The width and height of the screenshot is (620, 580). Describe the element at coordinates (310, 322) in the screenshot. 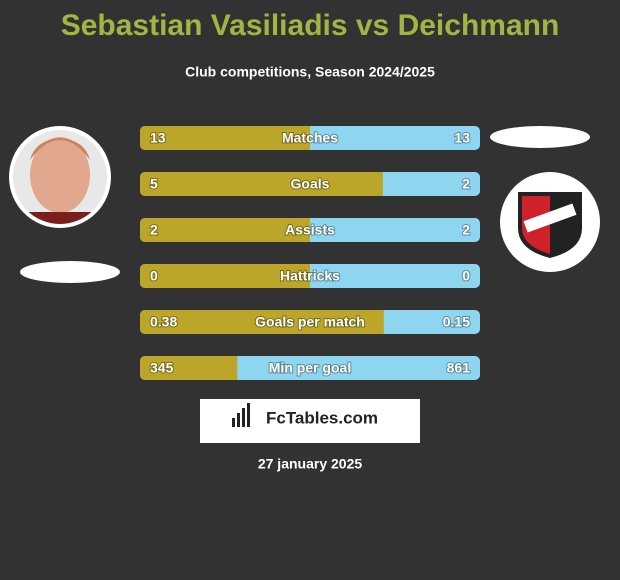

I see `row-label: Goals per match` at that location.